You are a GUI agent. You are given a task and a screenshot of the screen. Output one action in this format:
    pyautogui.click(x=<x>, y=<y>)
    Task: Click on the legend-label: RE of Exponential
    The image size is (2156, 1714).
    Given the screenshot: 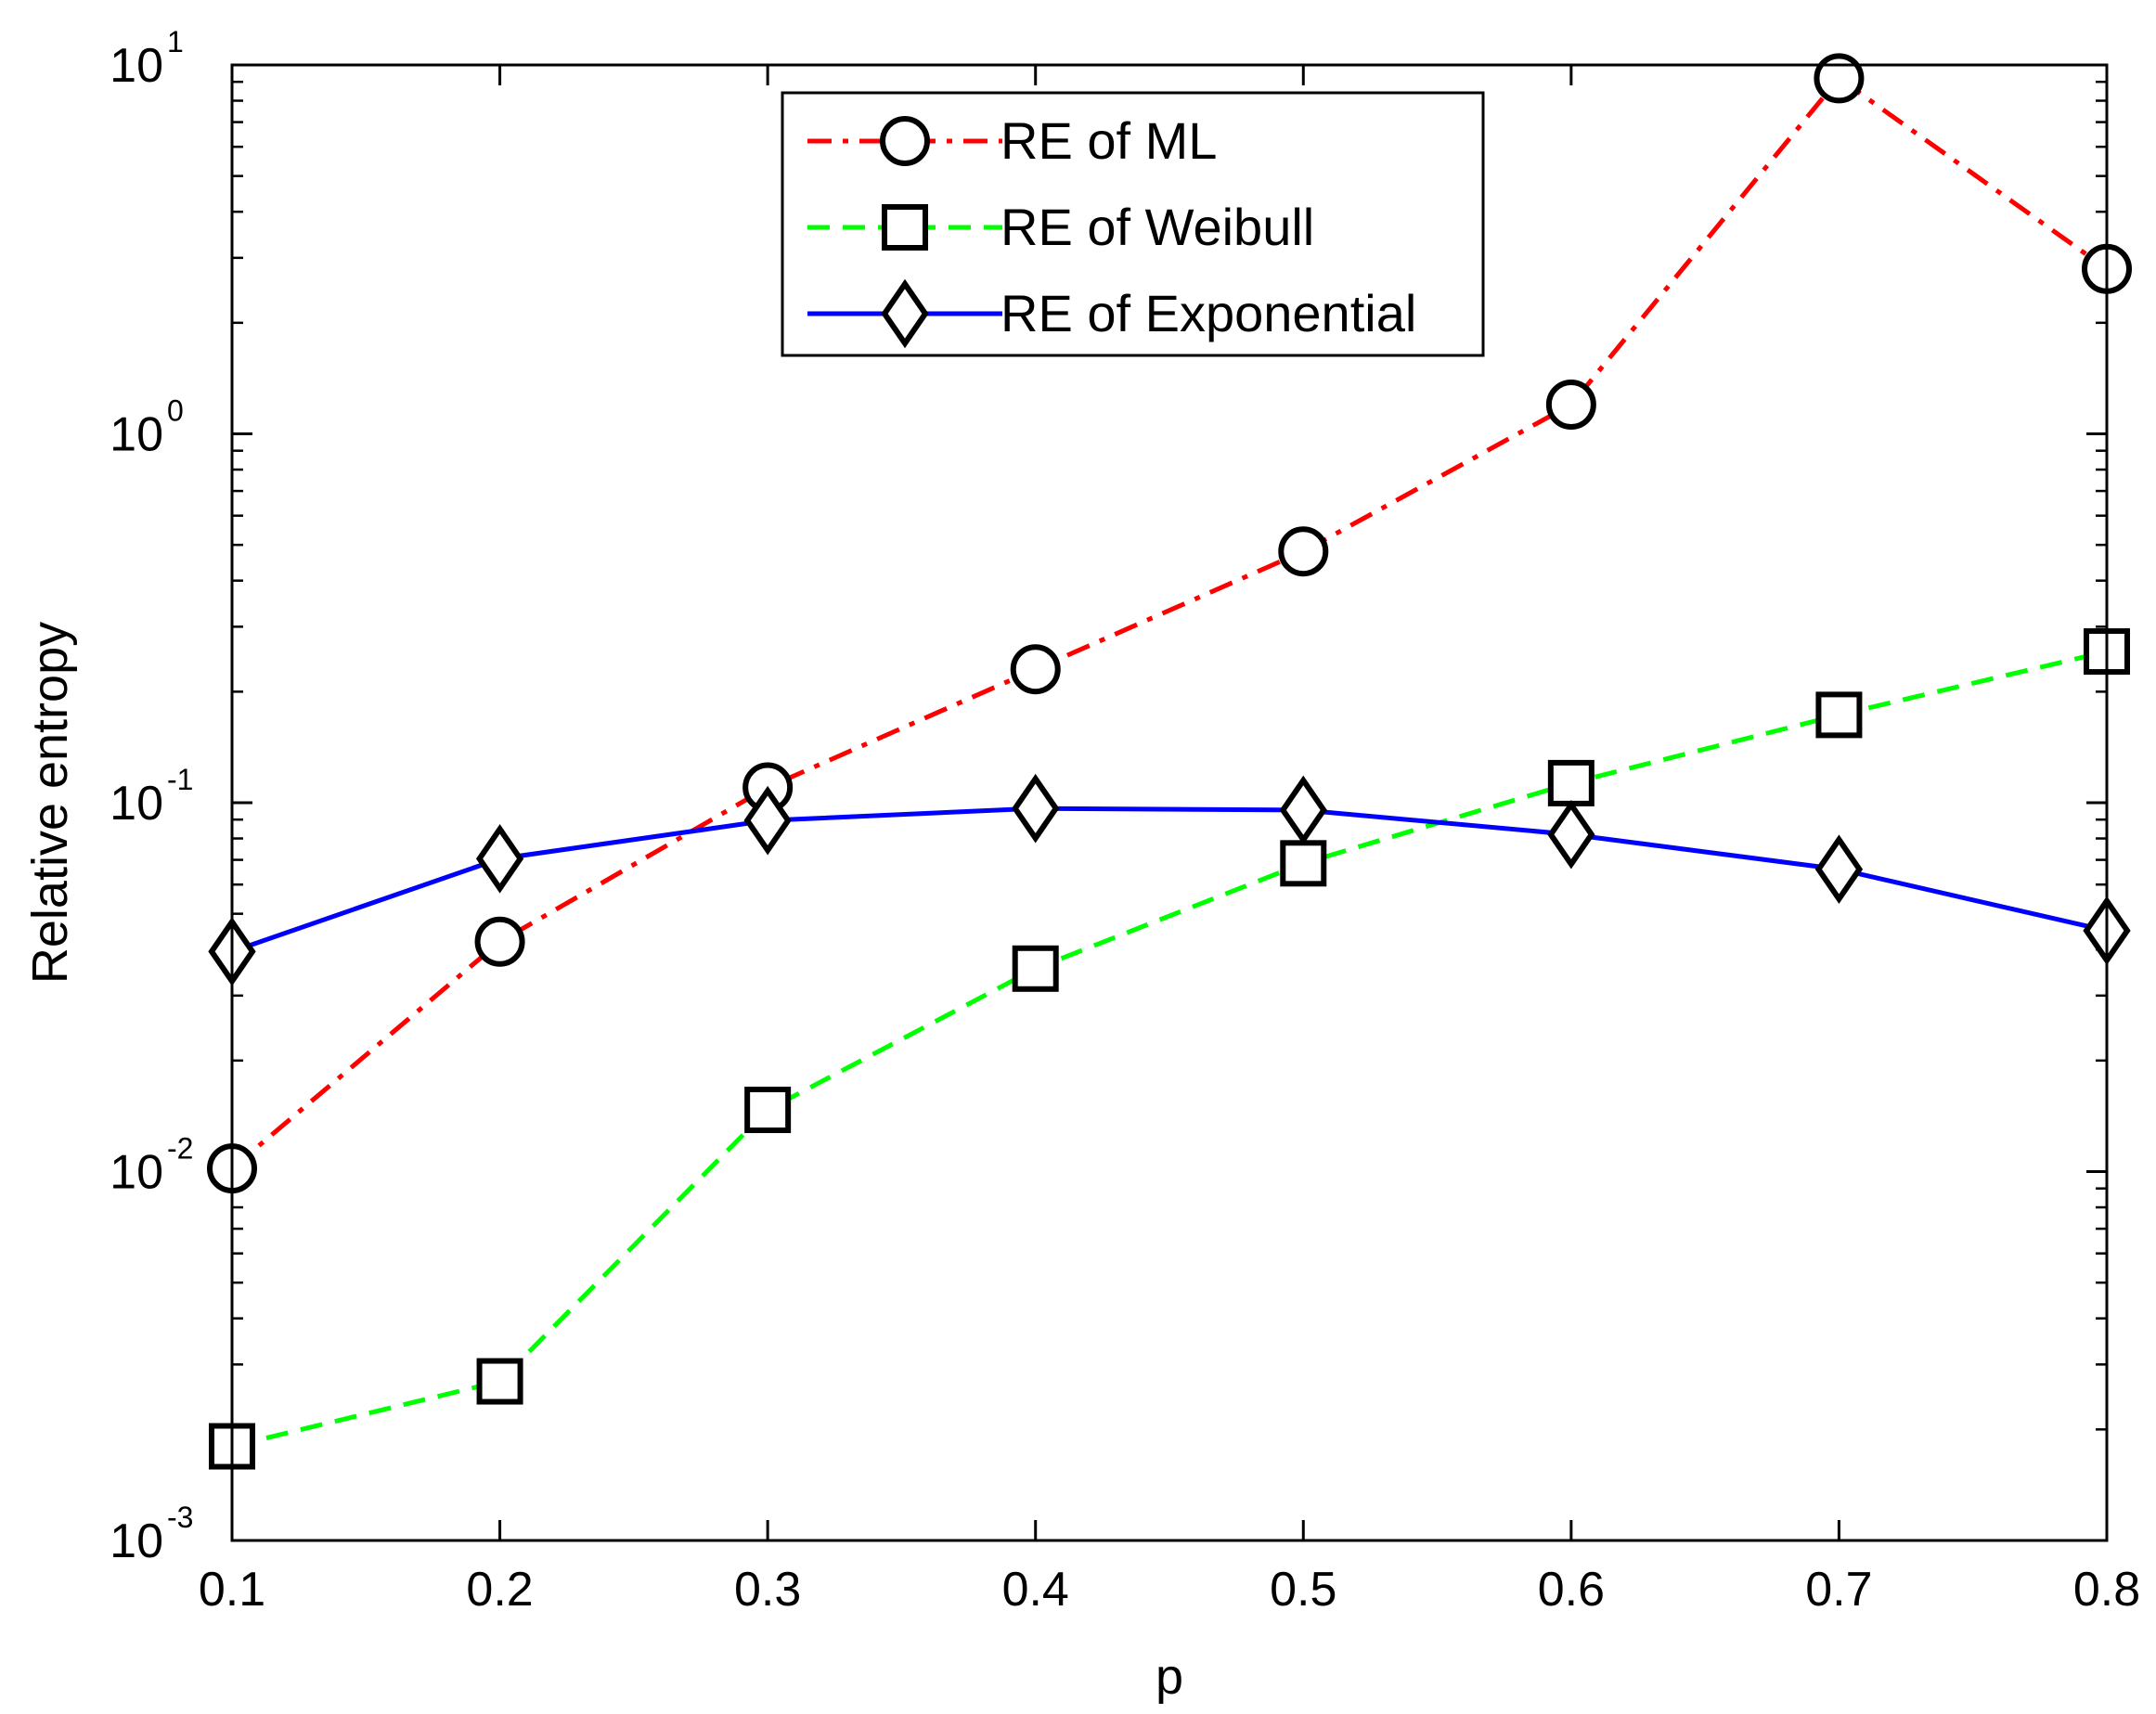 What is the action you would take?
    pyautogui.click(x=1208, y=313)
    